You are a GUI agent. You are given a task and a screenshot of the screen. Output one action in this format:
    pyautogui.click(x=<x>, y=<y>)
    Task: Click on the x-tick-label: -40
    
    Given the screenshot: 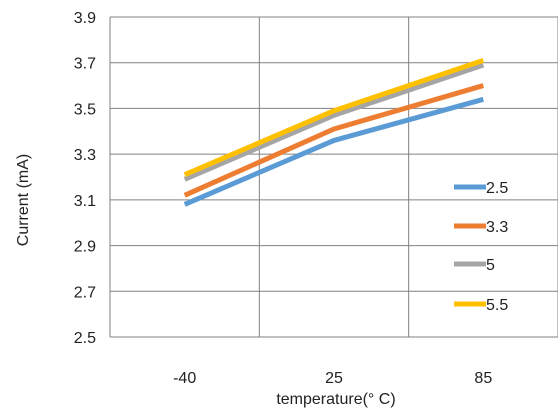 What is the action you would take?
    pyautogui.click(x=184, y=378)
    